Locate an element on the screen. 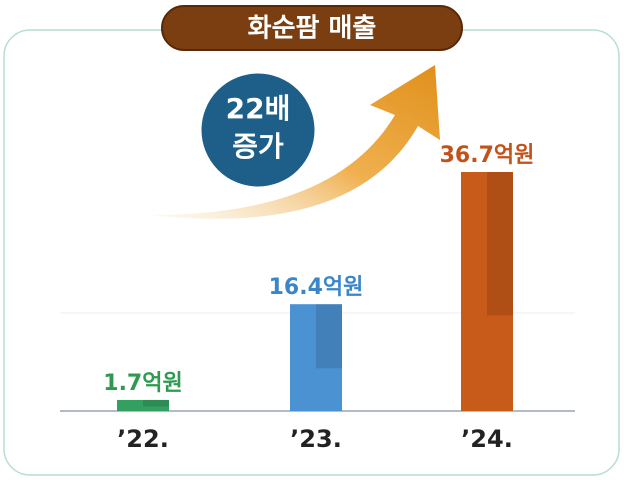  title-pill is located at coordinates (312, 28).